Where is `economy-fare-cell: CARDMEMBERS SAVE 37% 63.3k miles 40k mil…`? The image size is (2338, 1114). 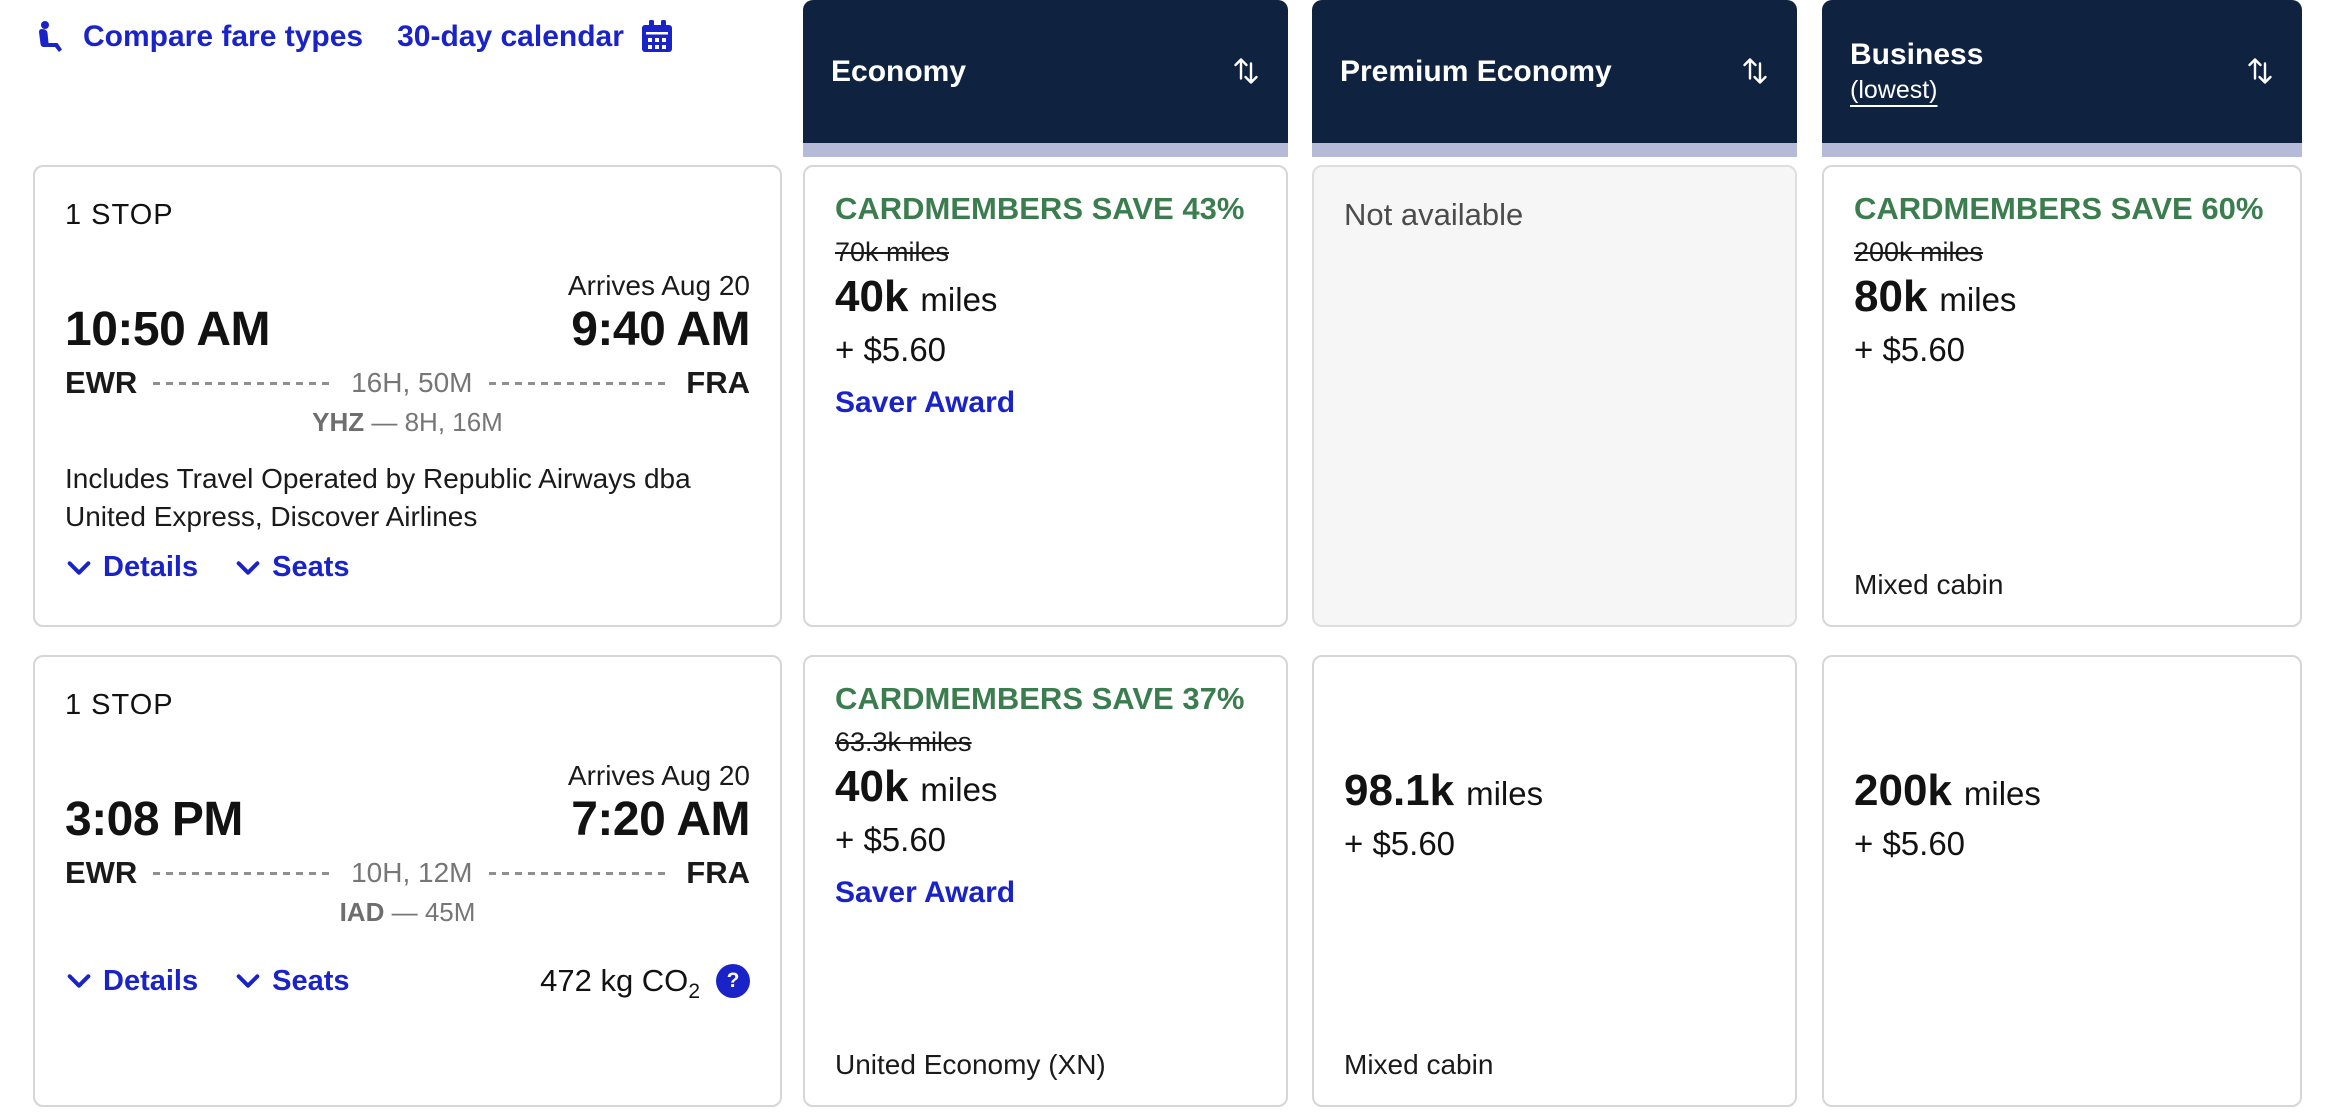
economy-fare-cell: CARDMEMBERS SAVE 37% 63.3k miles 40k mil… is located at coordinates (1045, 881).